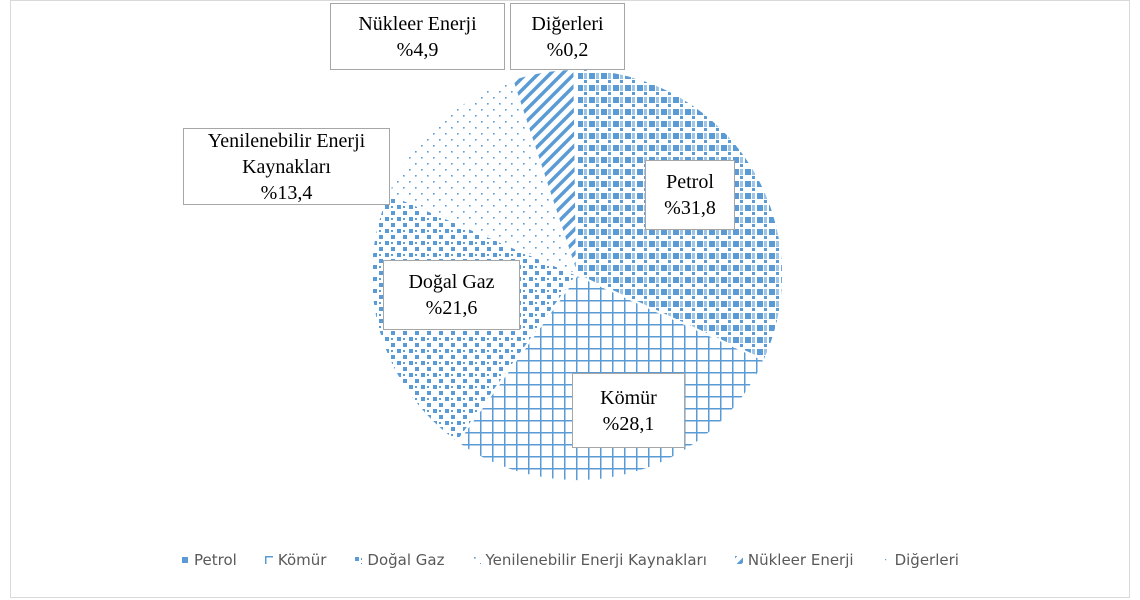 This screenshot has width=1140, height=600. What do you see at coordinates (628, 397) in the screenshot?
I see `data-label-category: Kömür` at bounding box center [628, 397].